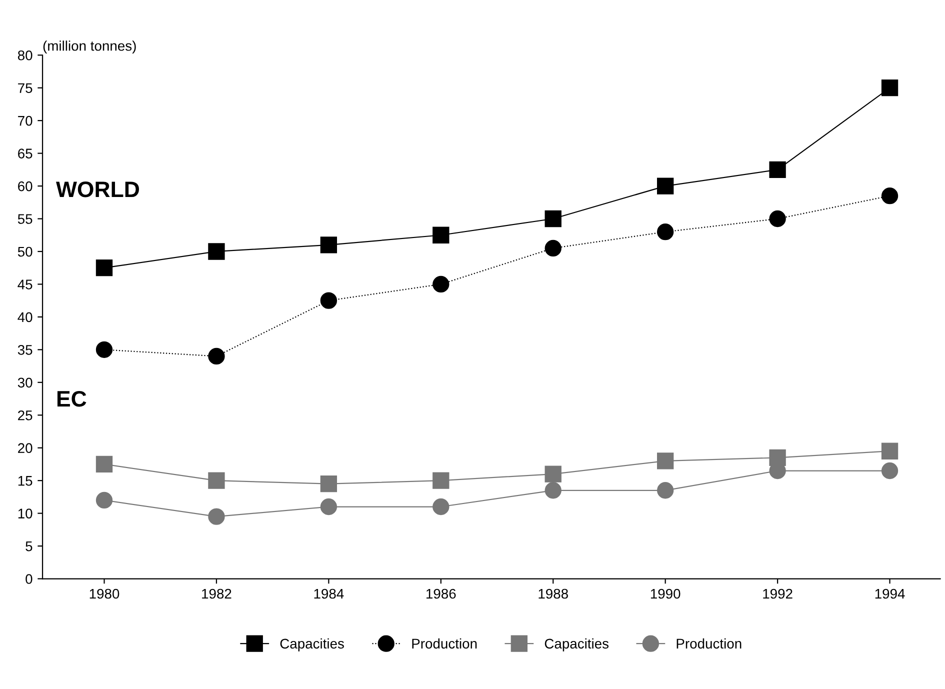 This screenshot has width=945, height=689. I want to click on x-tick-label: 1982, so click(217, 593).